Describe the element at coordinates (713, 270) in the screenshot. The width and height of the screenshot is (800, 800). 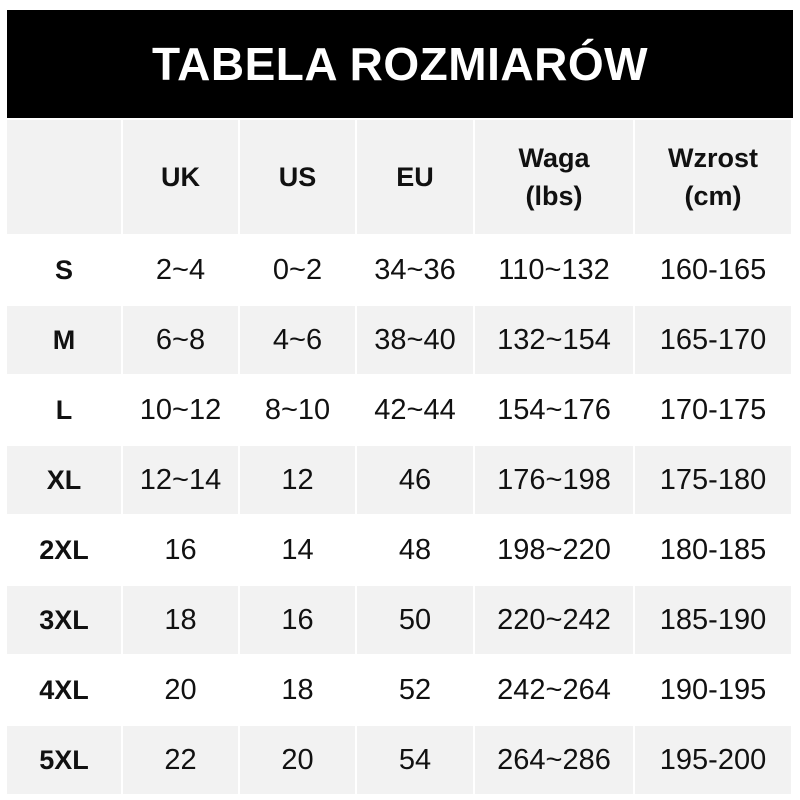
I see `cell-wzrost: 160-165` at that location.